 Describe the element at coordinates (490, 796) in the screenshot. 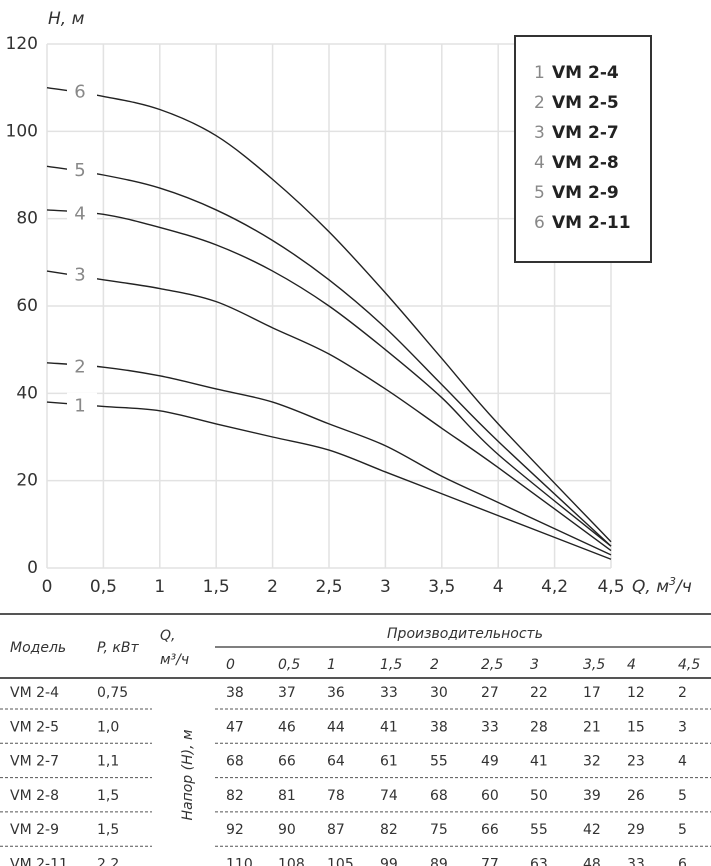

I see `table-cell-head: 60` at that location.